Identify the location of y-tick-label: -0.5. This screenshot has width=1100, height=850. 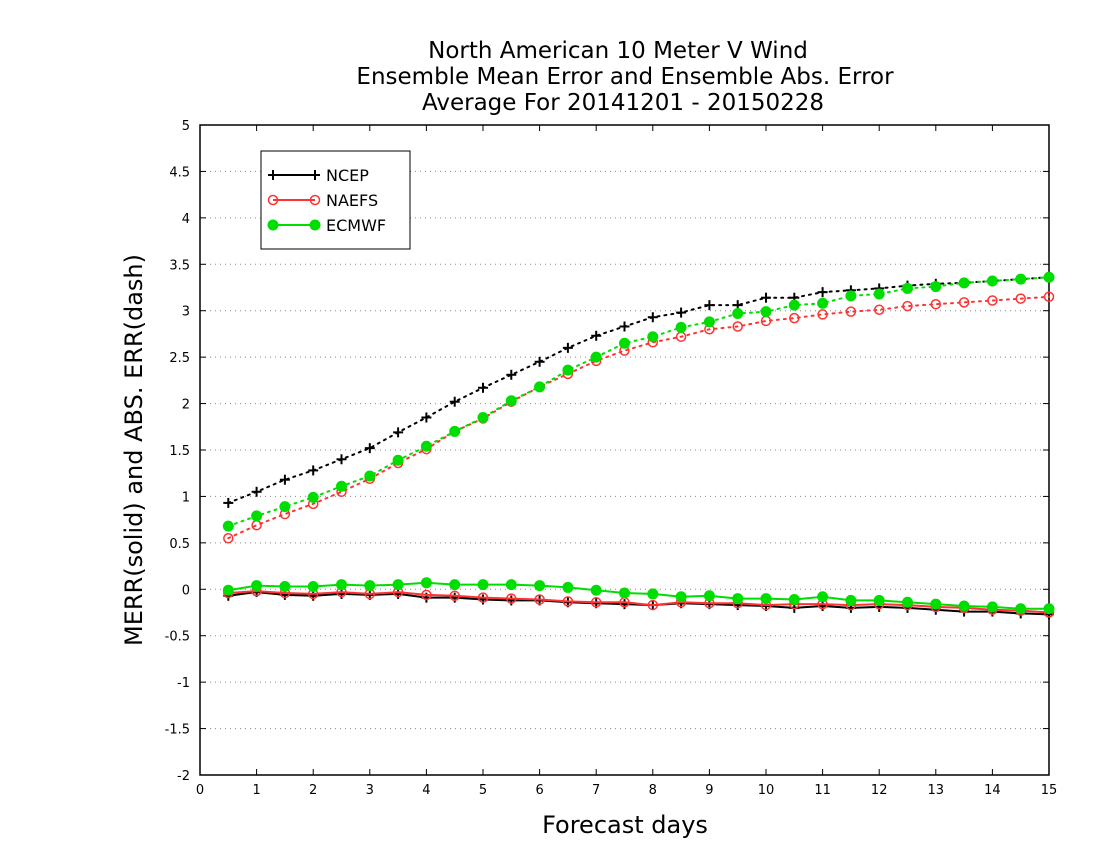
(177, 637).